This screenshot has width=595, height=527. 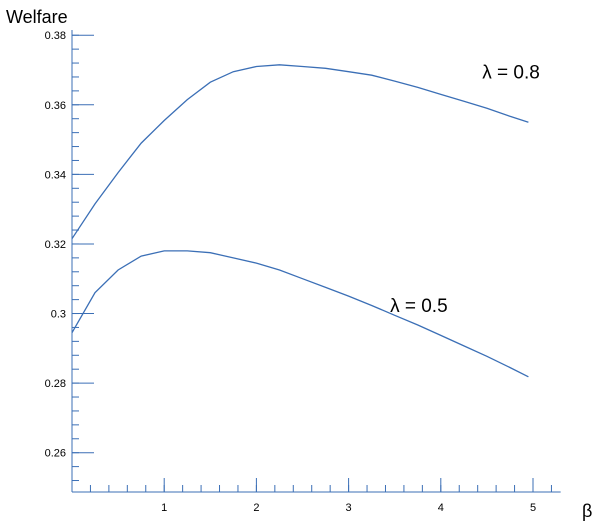 What do you see at coordinates (164, 508) in the screenshot?
I see `x-tick-label: 1` at bounding box center [164, 508].